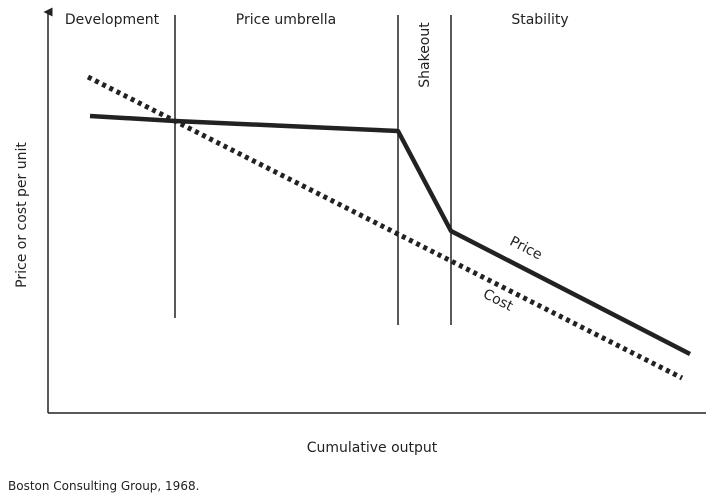  I want to click on phase-label: Shakeout, so click(425, 55).